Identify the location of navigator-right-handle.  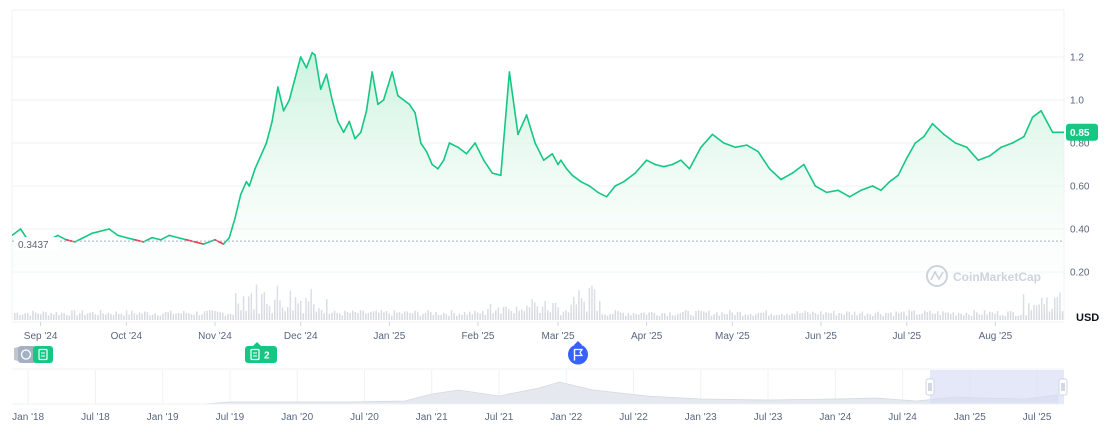
(1063, 387).